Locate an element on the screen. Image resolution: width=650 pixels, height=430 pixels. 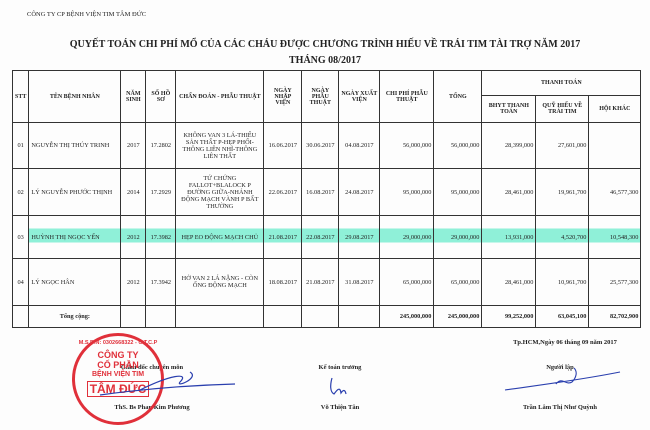
header-stt: STT is located at coordinates (20, 96).